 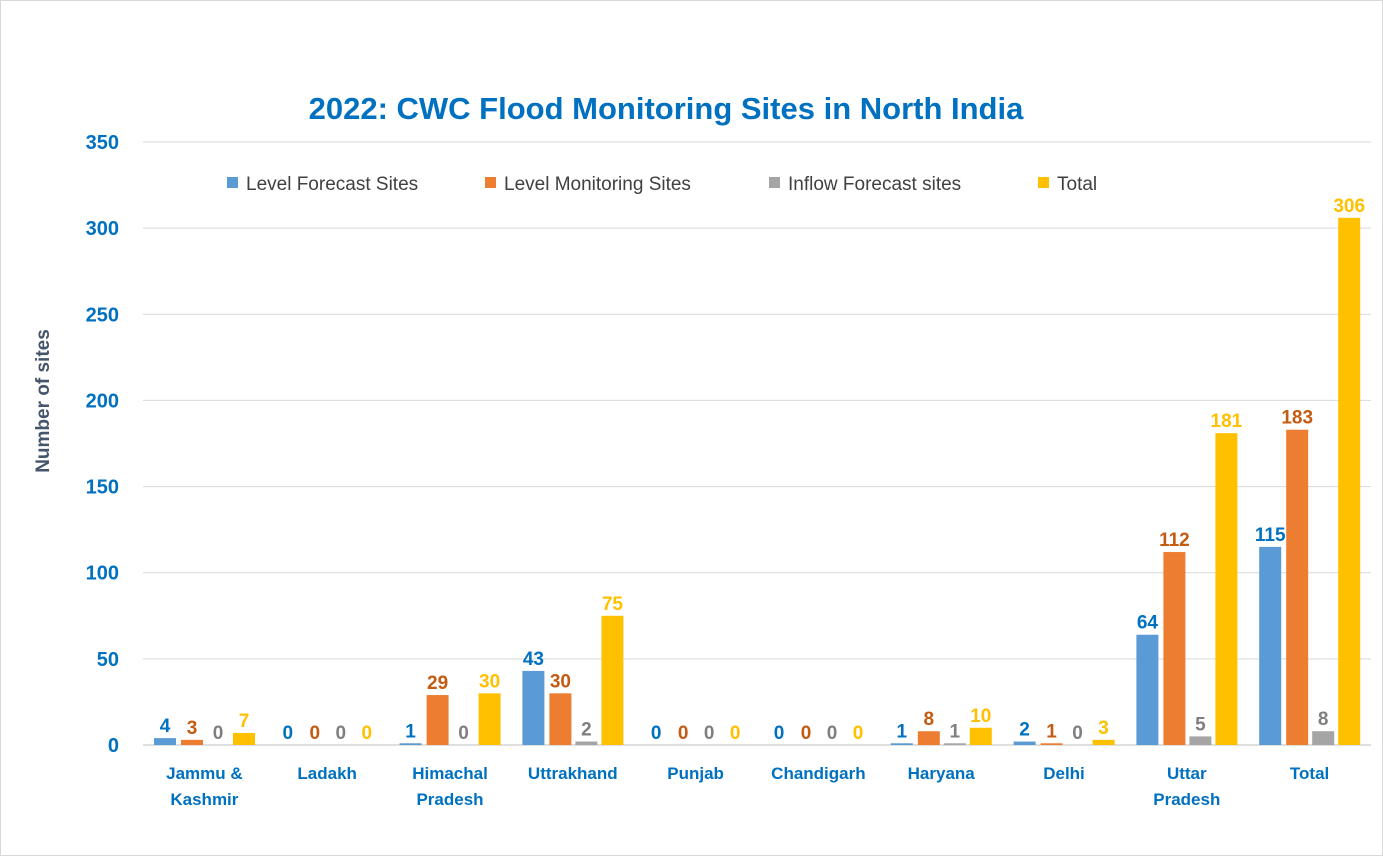 What do you see at coordinates (1270, 535) in the screenshot?
I see `data-label: 115` at bounding box center [1270, 535].